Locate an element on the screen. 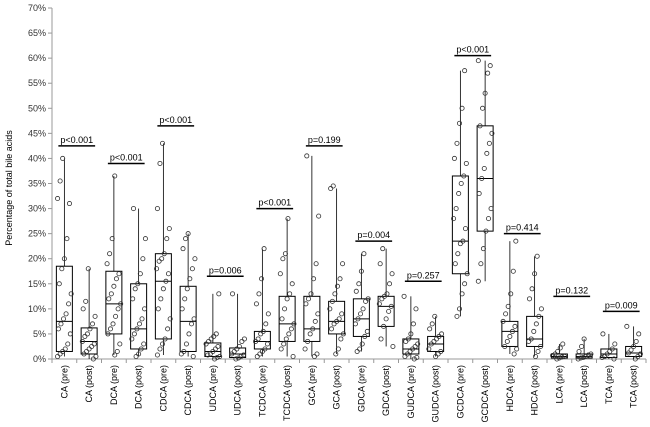  x-category-label: UDCA (post) is located at coordinates (238, 390).